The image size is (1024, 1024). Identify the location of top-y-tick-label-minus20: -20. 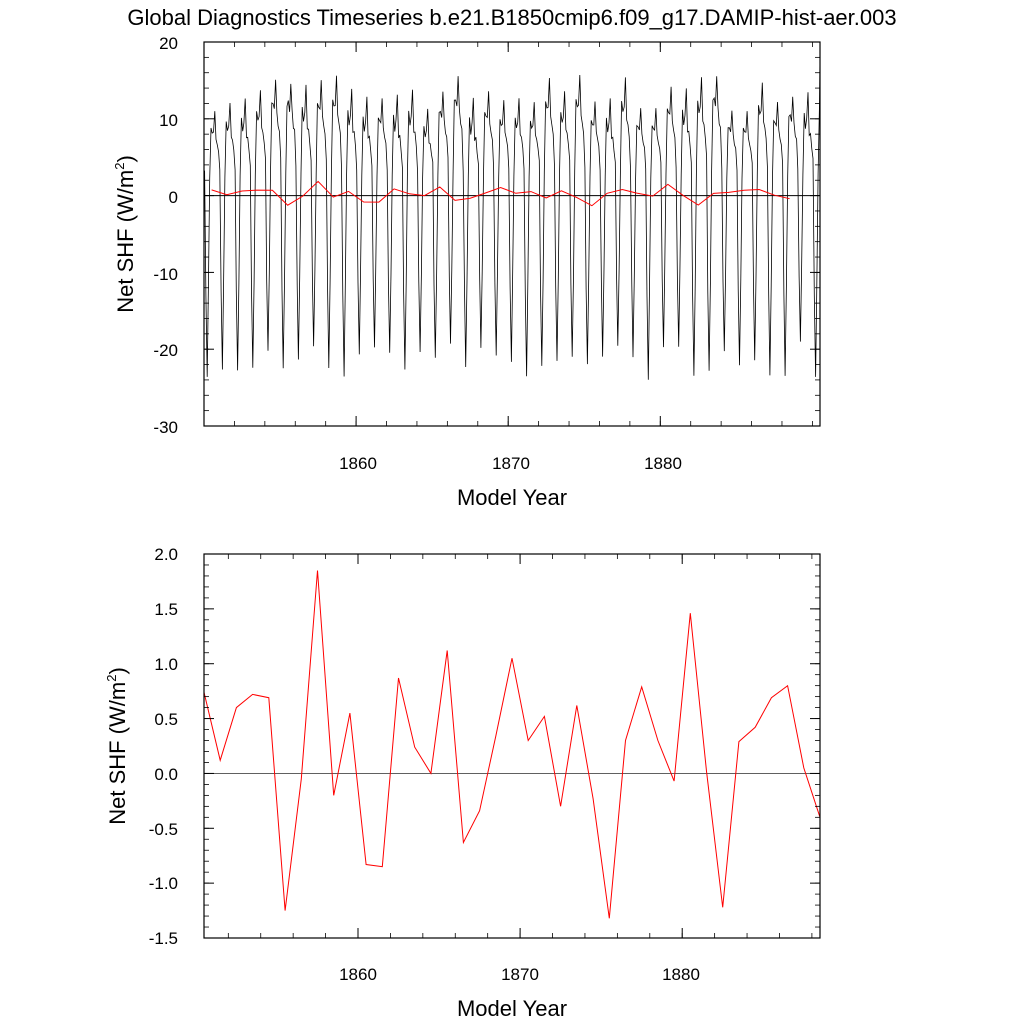
(165, 350).